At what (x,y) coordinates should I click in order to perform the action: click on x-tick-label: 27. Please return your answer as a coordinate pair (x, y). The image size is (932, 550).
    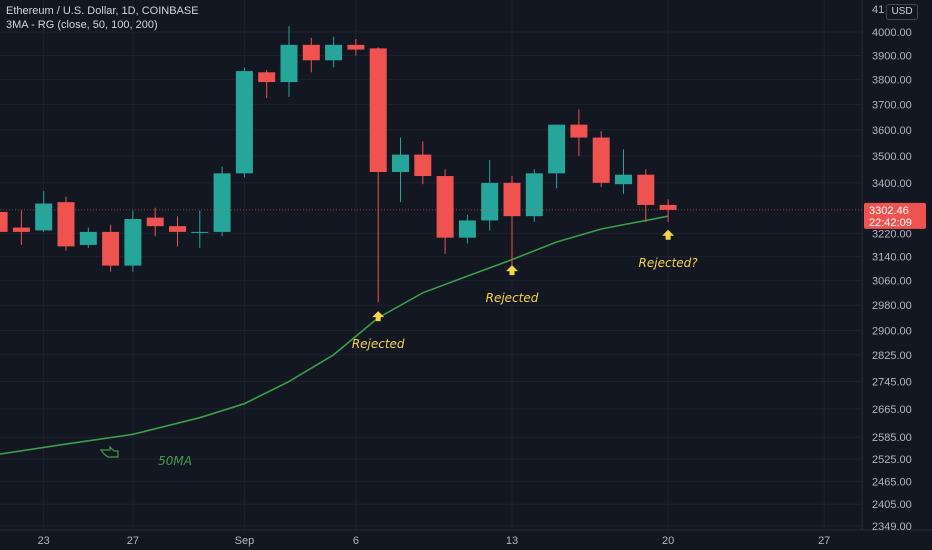
    Looking at the image, I should click on (133, 541).